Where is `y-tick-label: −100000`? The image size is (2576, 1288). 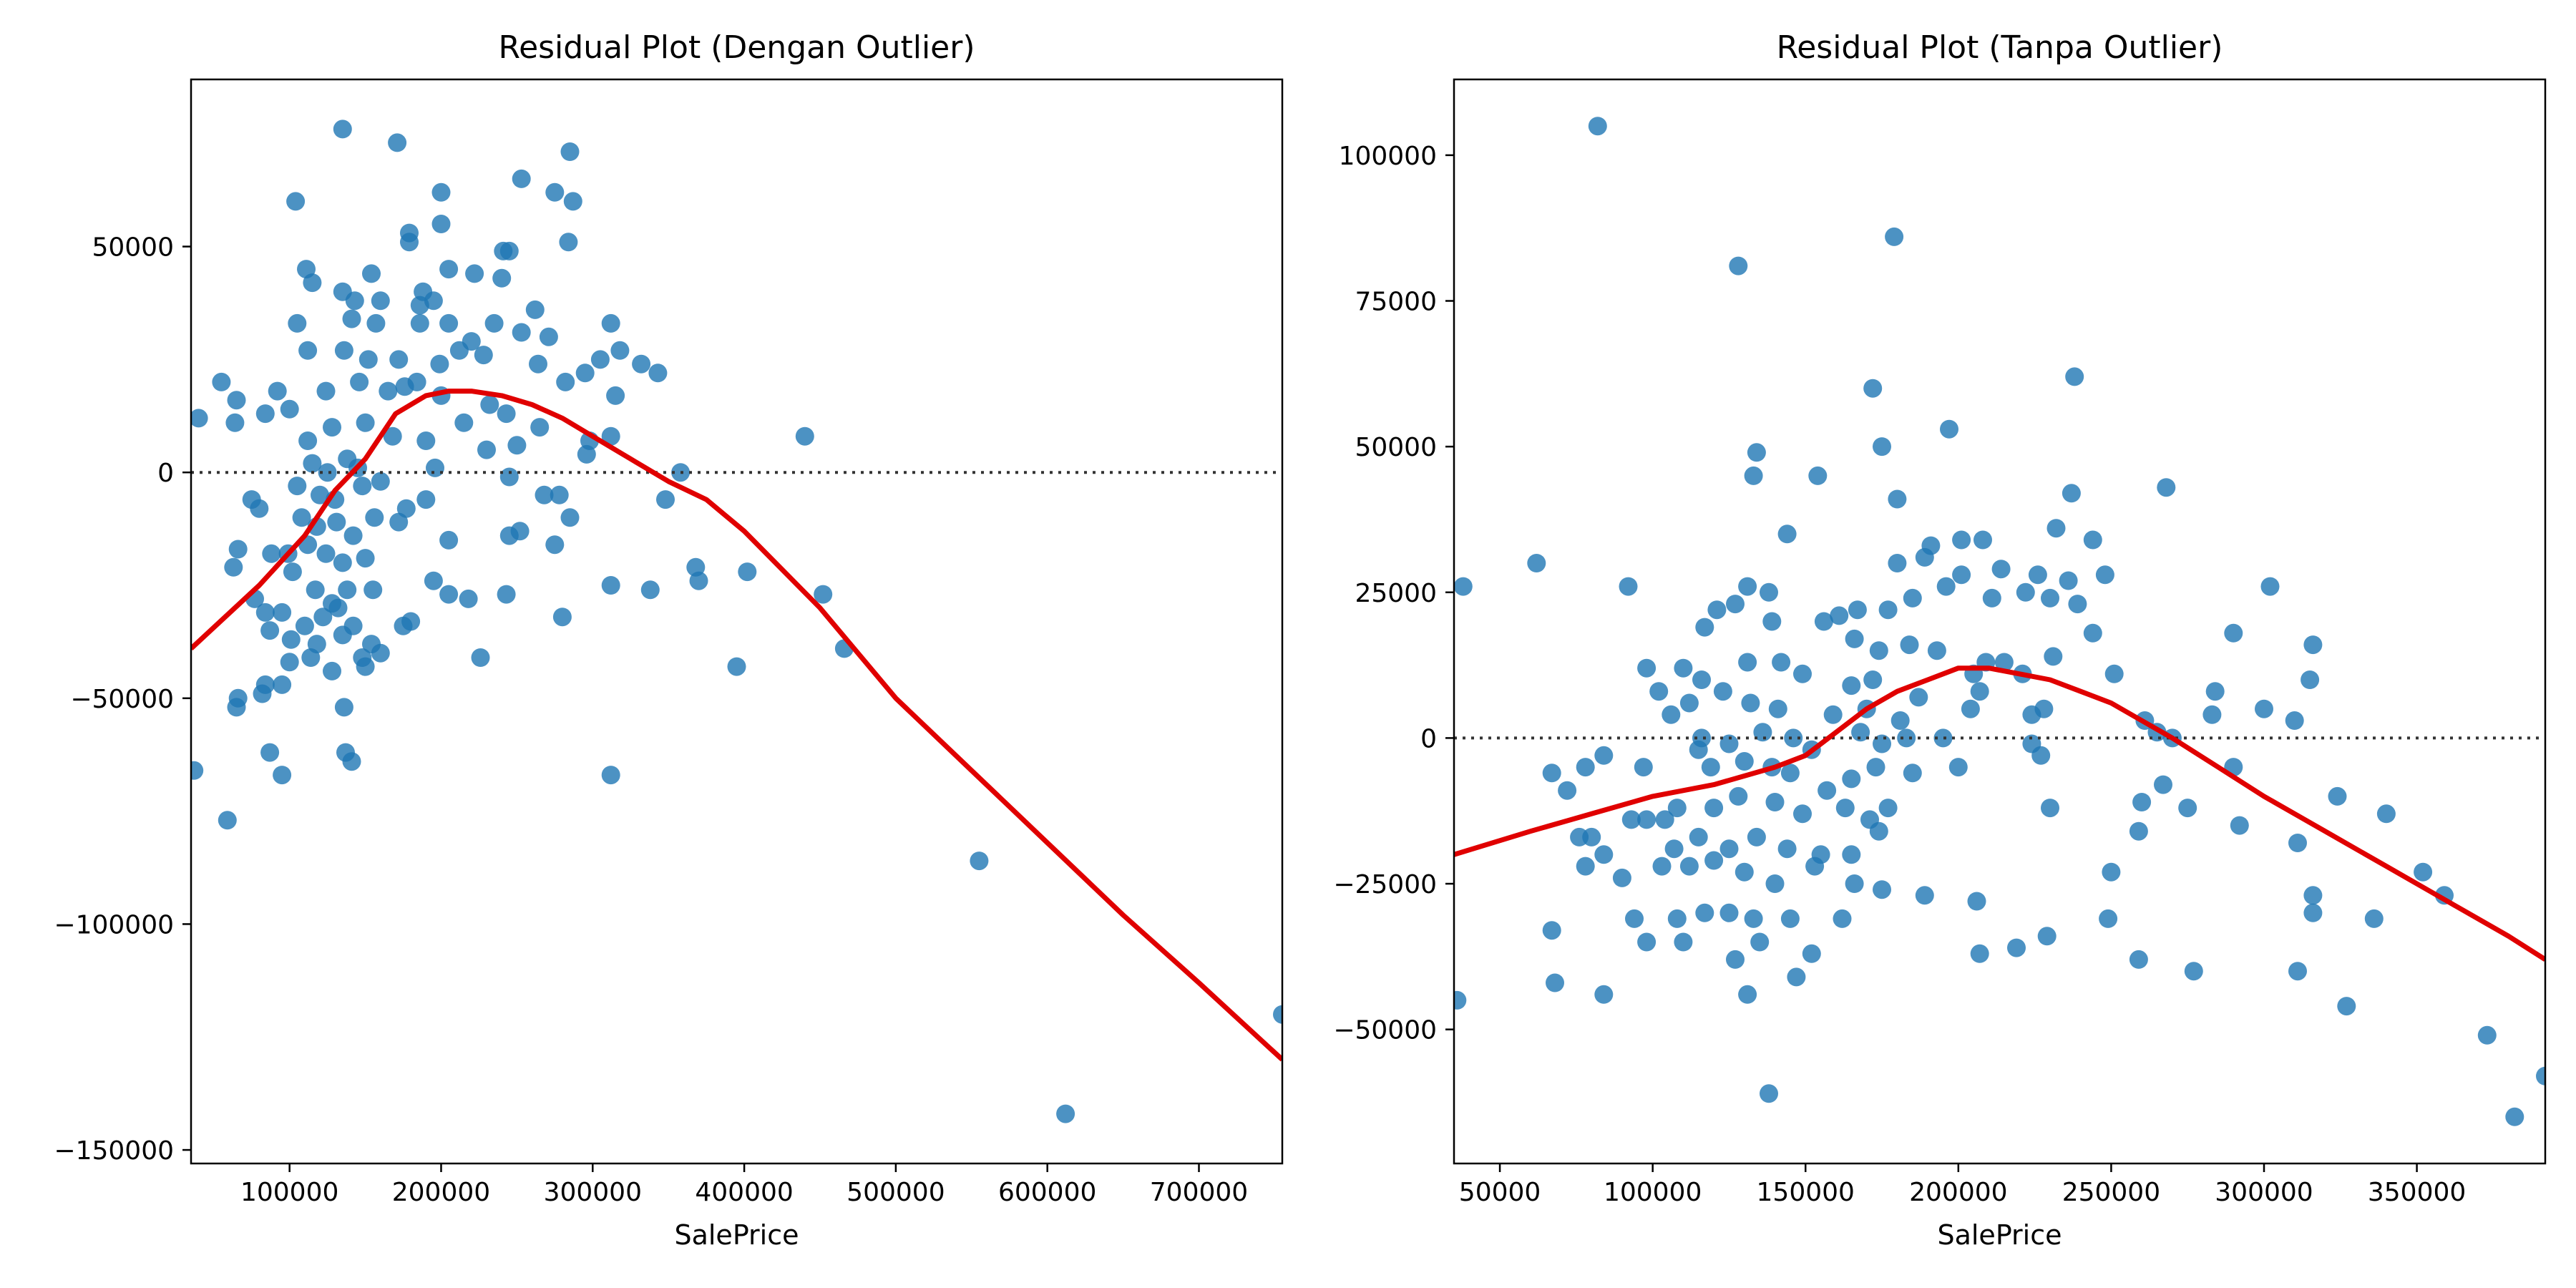 y-tick-label: −100000 is located at coordinates (114, 925).